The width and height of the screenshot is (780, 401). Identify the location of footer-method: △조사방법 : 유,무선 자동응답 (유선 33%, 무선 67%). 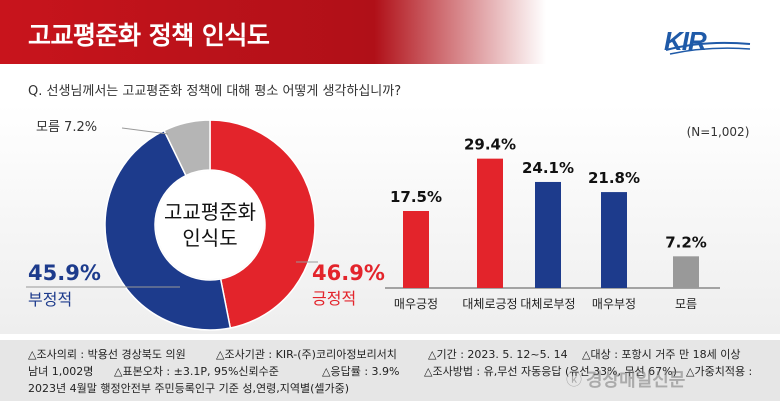
(550, 371).